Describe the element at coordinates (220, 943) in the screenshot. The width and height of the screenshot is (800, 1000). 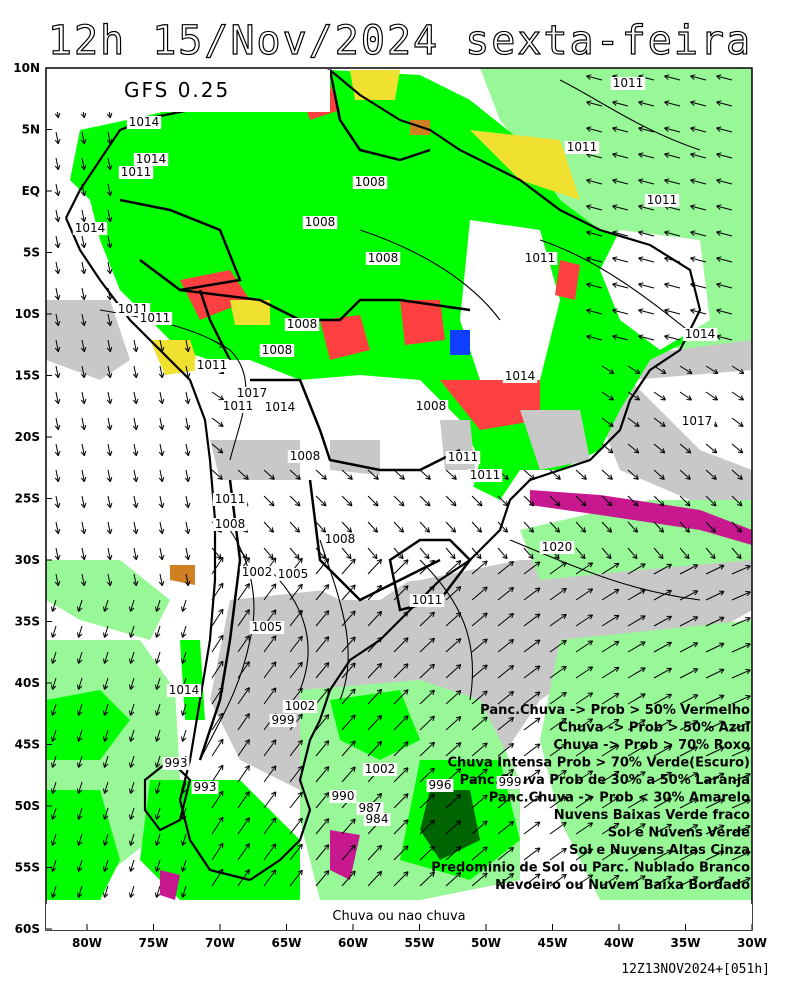
I see `lon-tick-label: 70W` at that location.